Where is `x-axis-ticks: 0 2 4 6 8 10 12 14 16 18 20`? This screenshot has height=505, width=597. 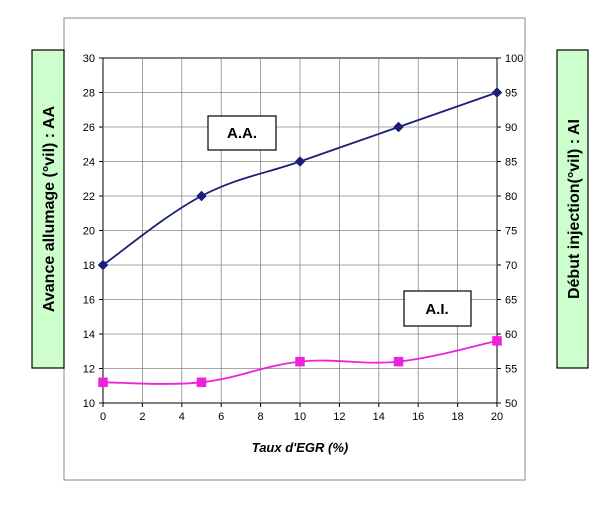
x-axis-ticks: 0 2 4 6 8 10 12 14 16 18 20 is located at coordinates (301, 413).